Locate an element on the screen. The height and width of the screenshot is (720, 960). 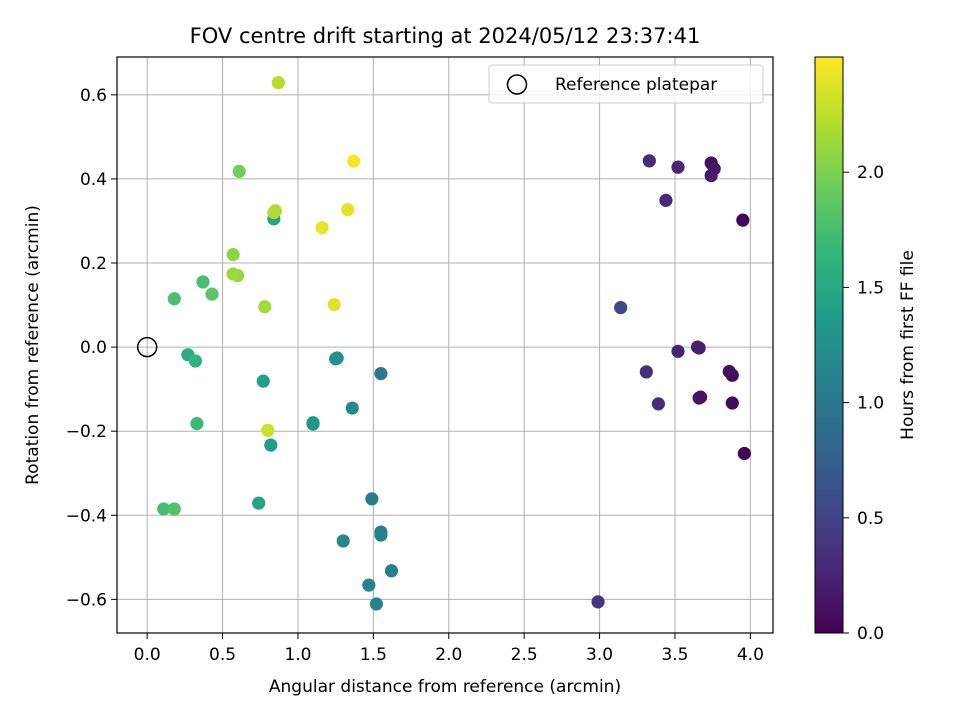
y-tick-label: 0.4 is located at coordinates (93, 180).